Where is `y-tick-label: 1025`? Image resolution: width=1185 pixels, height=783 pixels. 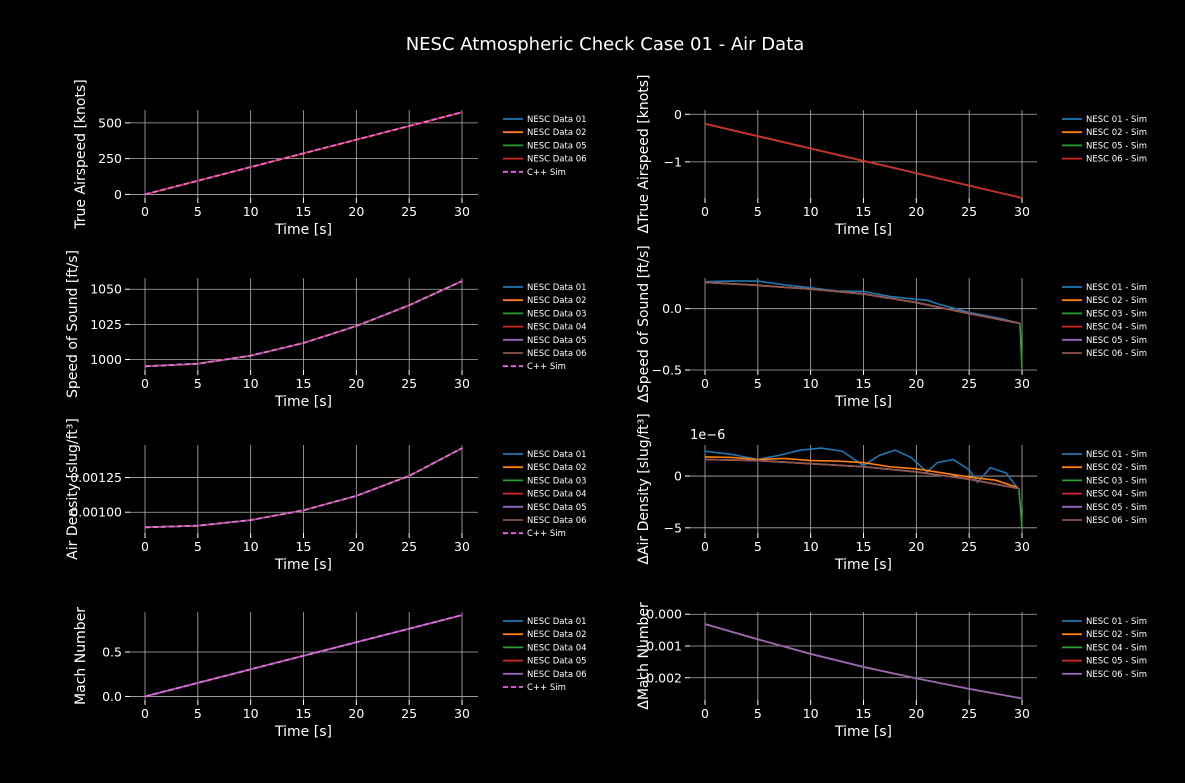
y-tick-label: 1025 is located at coordinates (106, 324).